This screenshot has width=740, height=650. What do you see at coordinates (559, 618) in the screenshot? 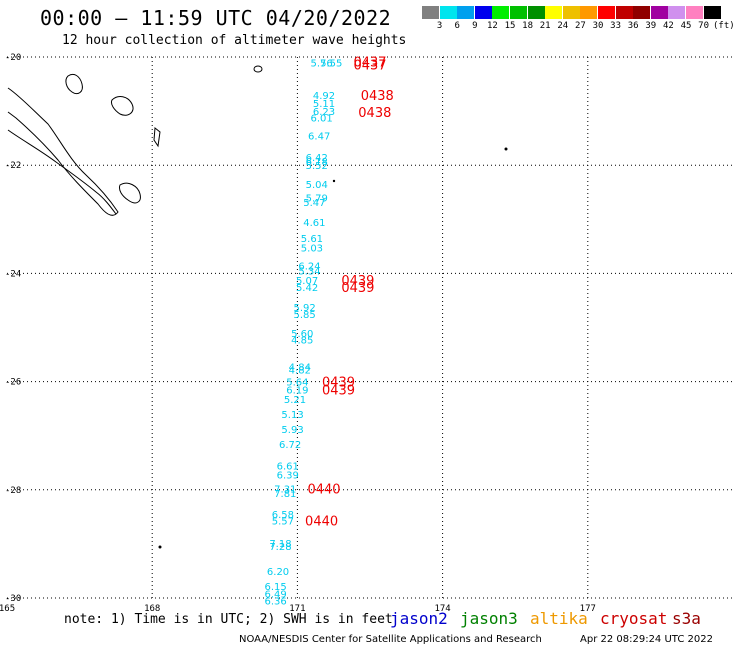
I see `satellite-altika: altika` at bounding box center [559, 618].